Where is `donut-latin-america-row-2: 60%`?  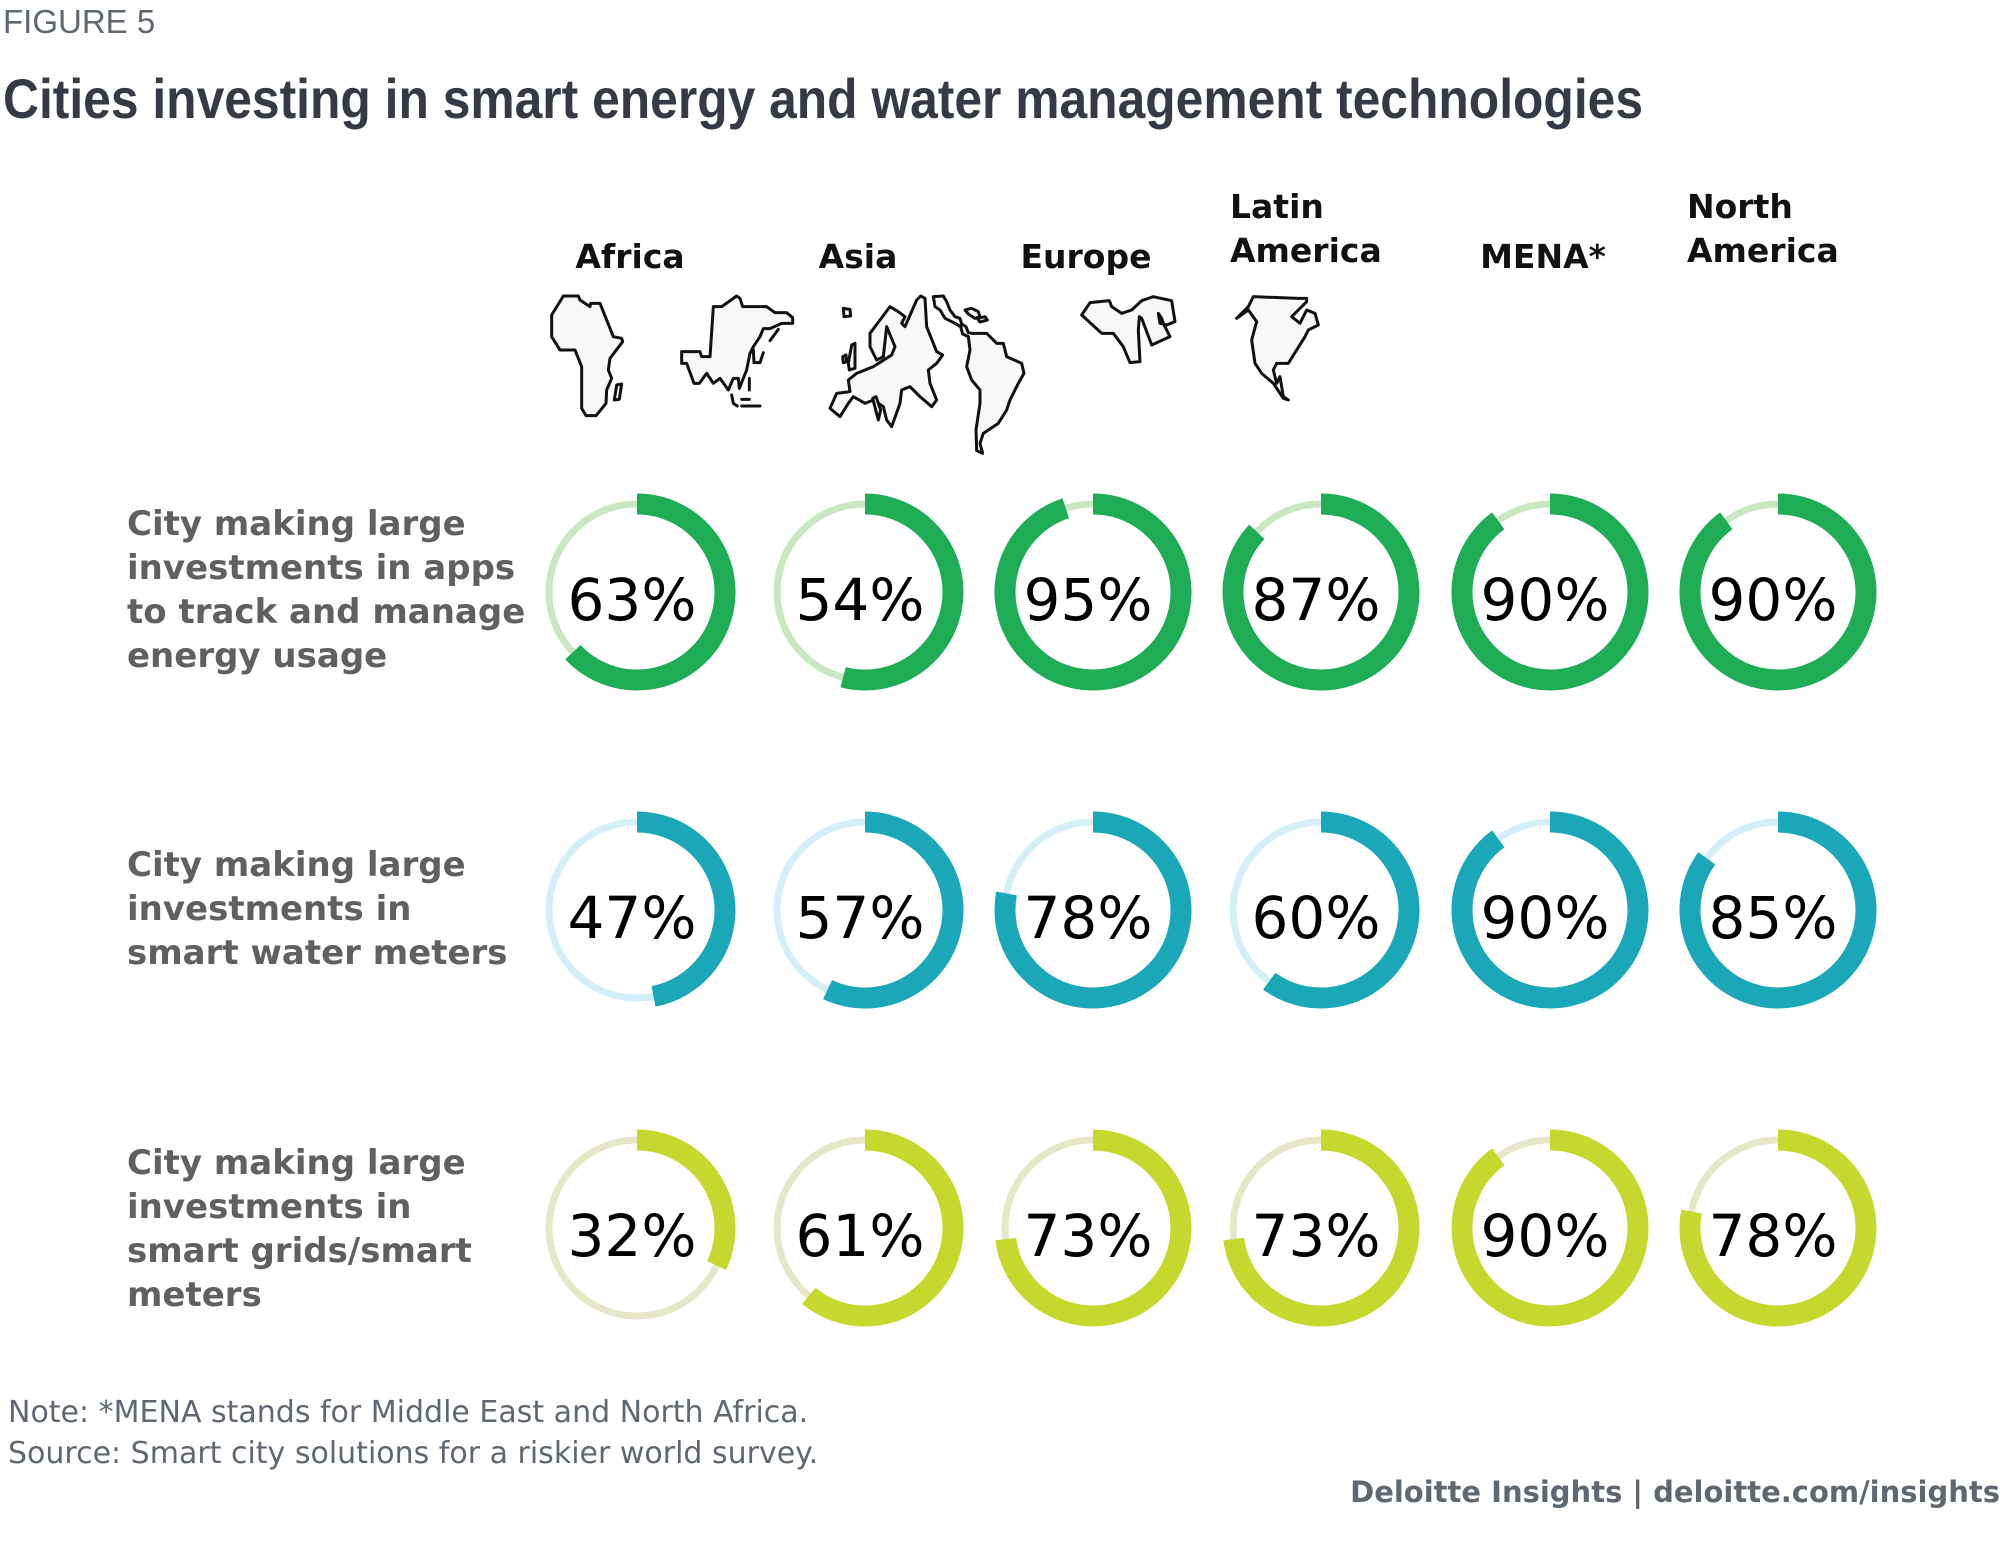
donut-latin-america-row-2: 60% is located at coordinates (1324, 910).